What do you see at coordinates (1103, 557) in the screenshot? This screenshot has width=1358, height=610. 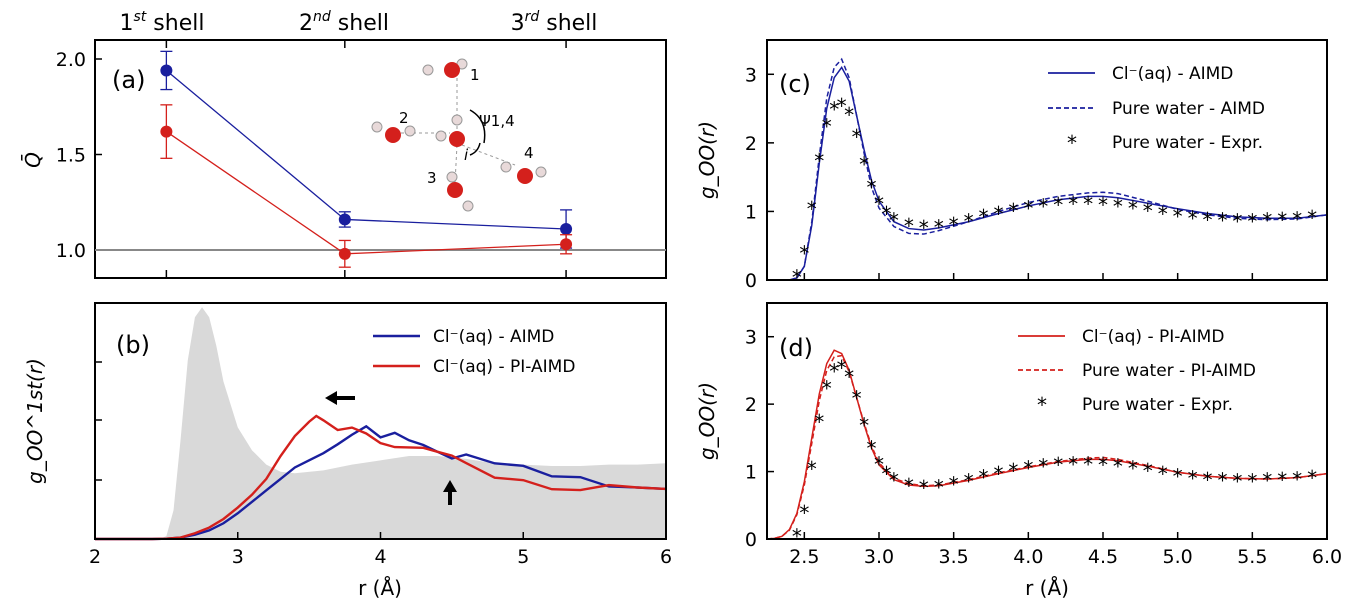 I see `d-series-xtick-label: 4.5` at bounding box center [1103, 557].